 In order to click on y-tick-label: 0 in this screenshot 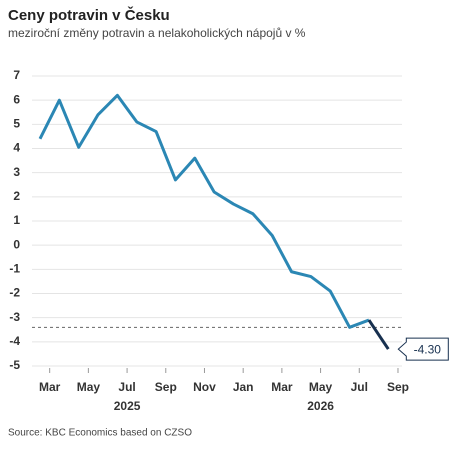, I will do `click(16, 244)`.